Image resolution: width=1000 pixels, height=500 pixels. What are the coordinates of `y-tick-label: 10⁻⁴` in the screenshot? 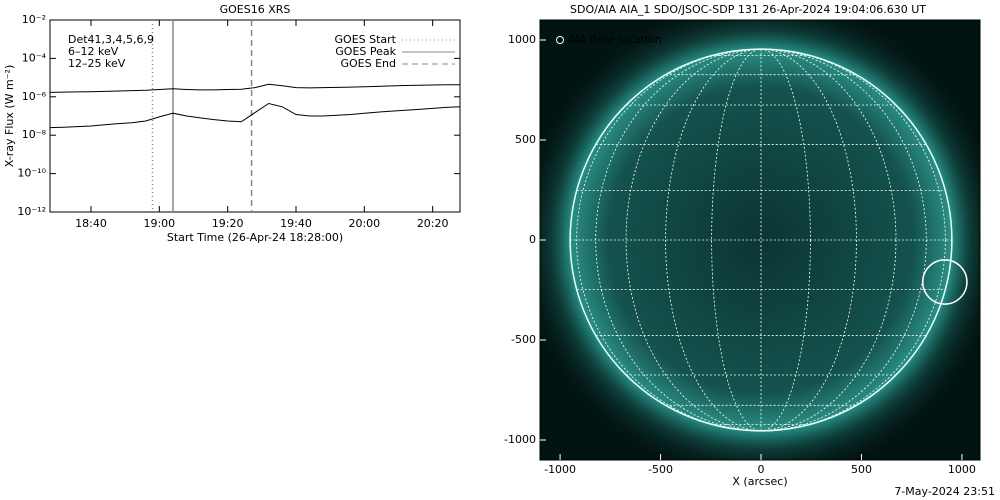 It's located at (34, 57).